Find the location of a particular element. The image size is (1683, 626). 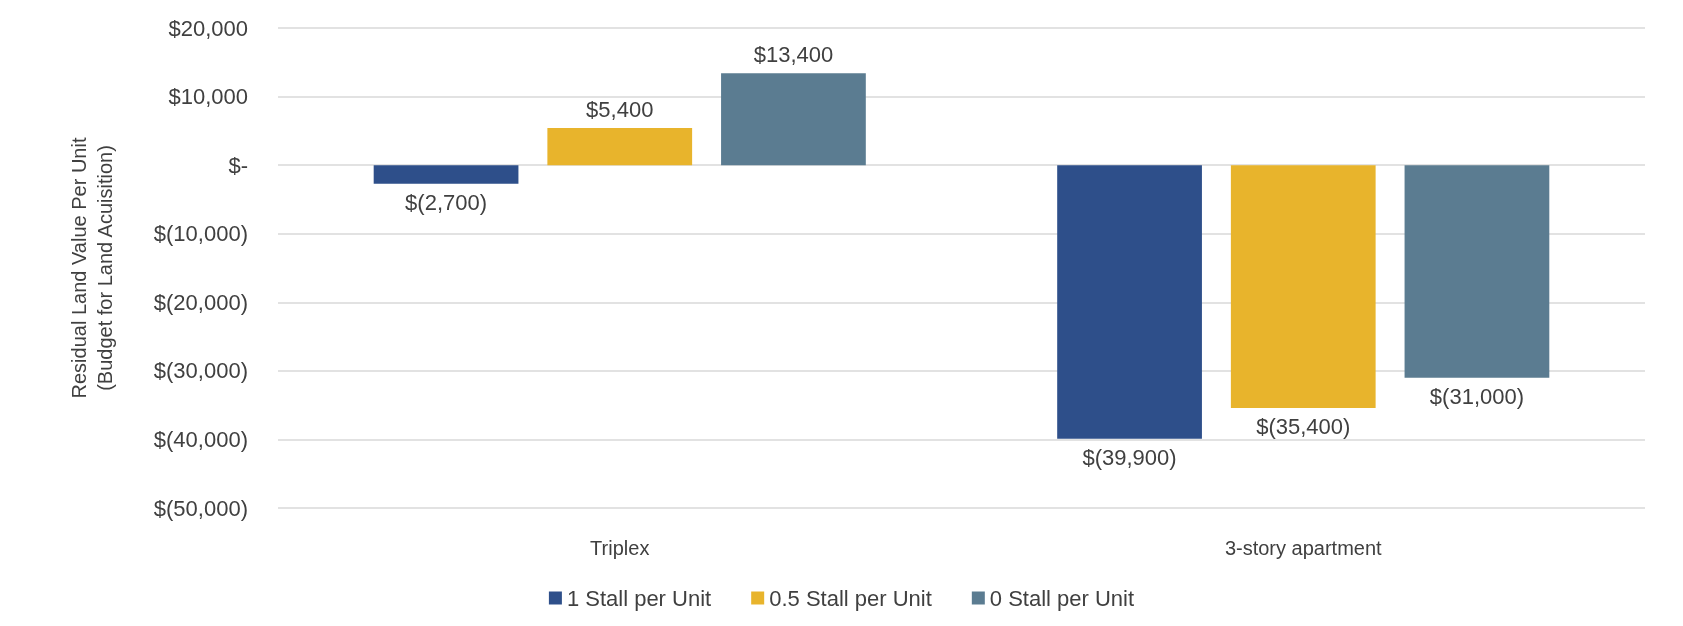

data-label: $(31,000) is located at coordinates (1477, 397).